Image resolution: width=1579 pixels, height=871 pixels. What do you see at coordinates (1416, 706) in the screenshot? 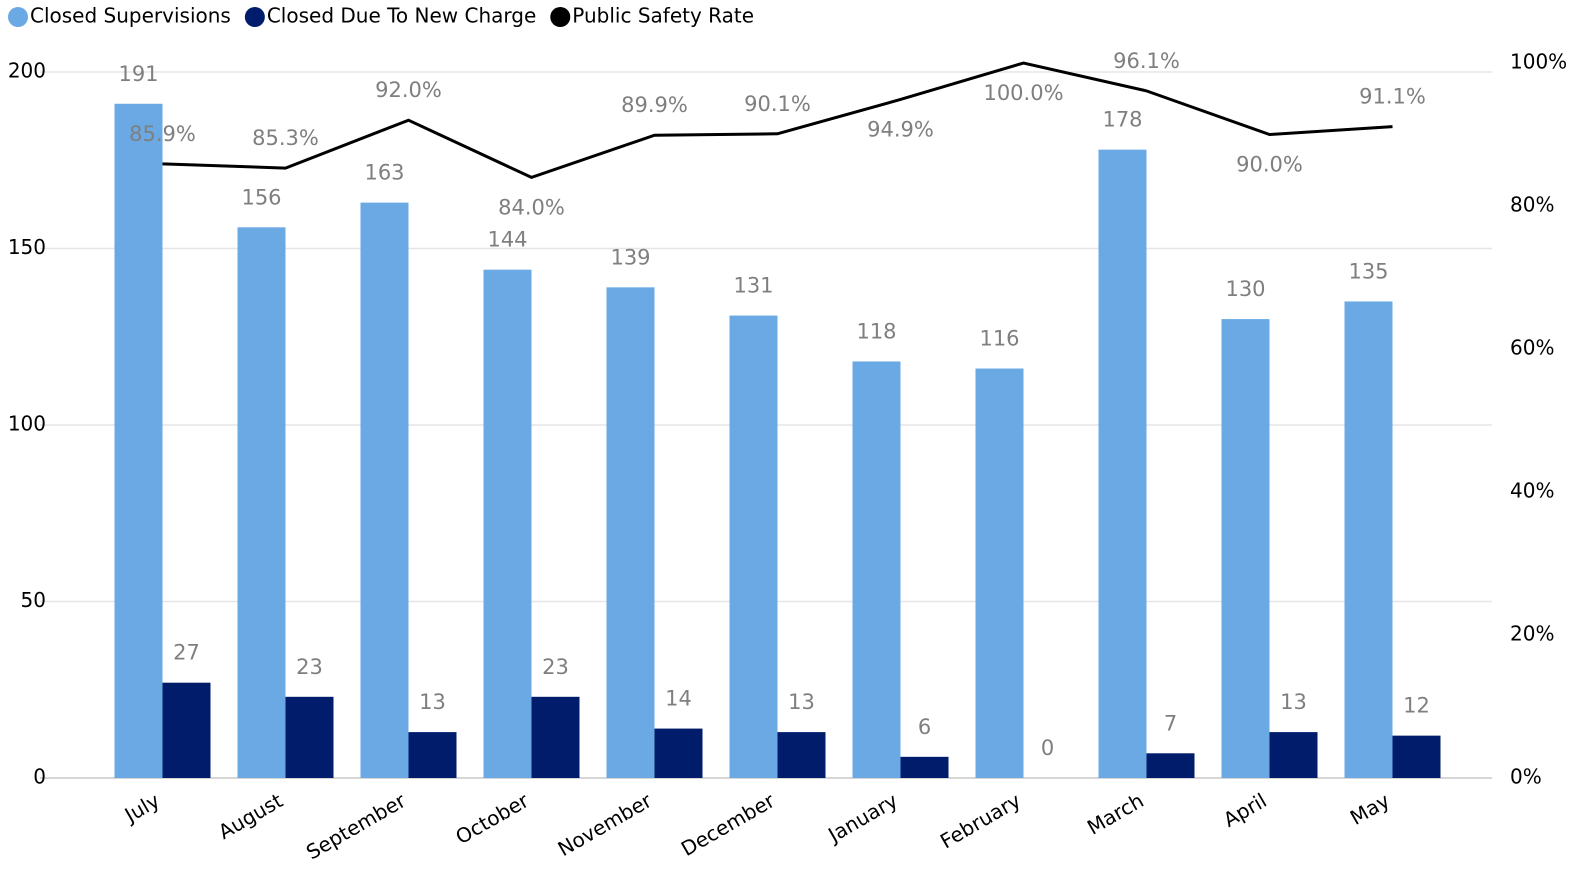
I see `bar-value-label: 12` at bounding box center [1416, 706].